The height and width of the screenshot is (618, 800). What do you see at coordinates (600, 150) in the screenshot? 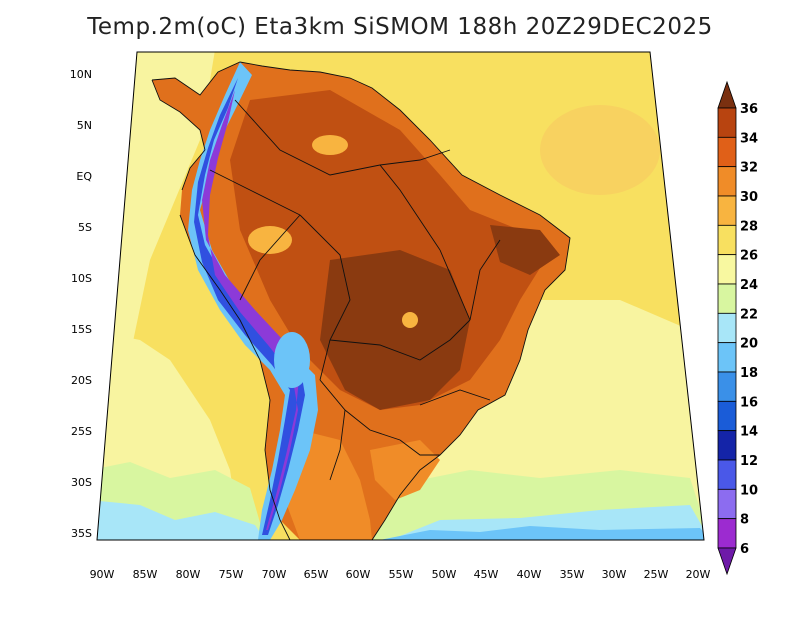
I see `atlantic-warm-patch` at bounding box center [600, 150].